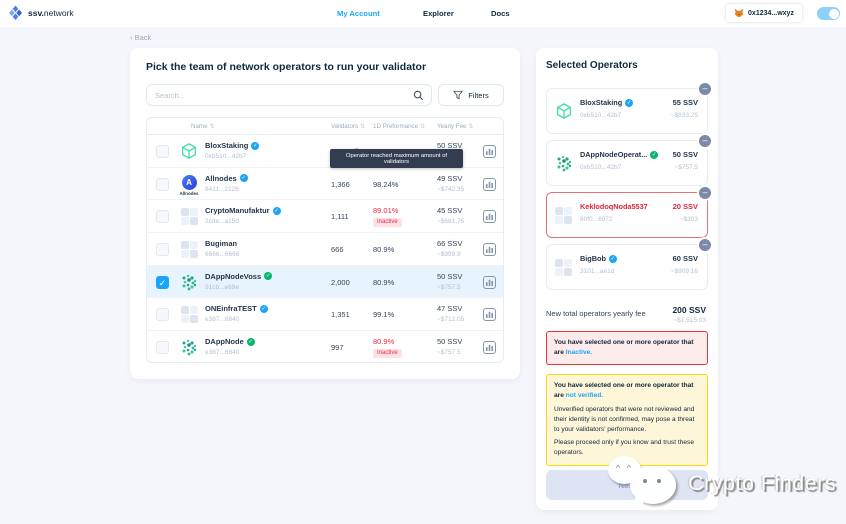  I want to click on operator-name: CryptoManufaktur, so click(237, 211).